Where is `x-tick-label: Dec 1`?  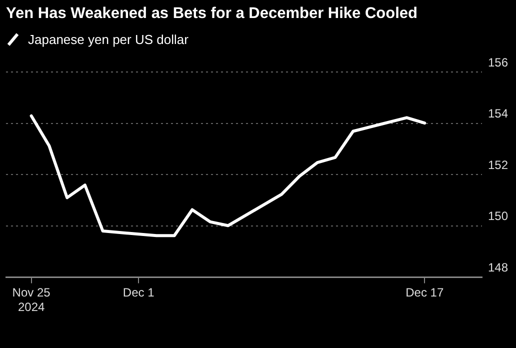 x-tick-label: Dec 1 is located at coordinates (138, 293).